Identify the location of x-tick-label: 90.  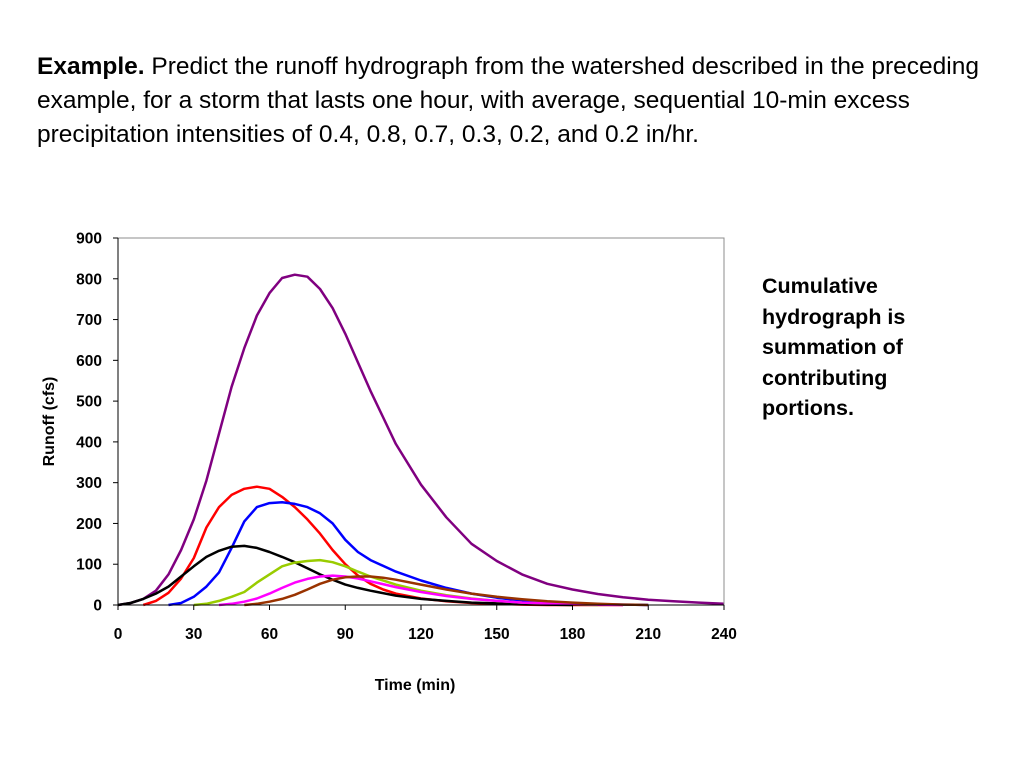
(345, 634).